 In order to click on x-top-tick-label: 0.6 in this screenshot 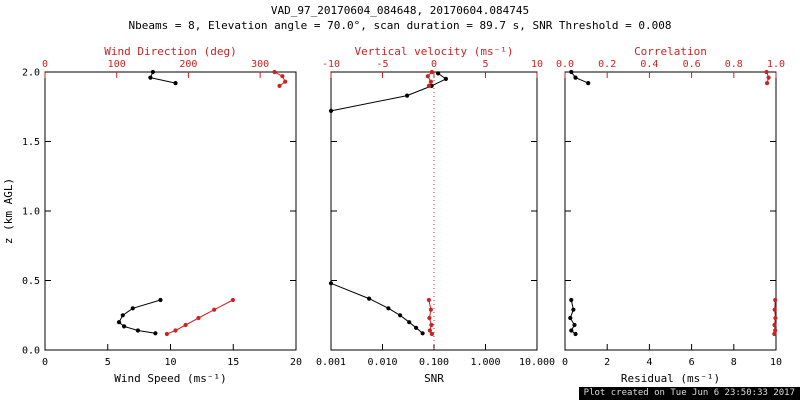, I will do `click(692, 64)`.